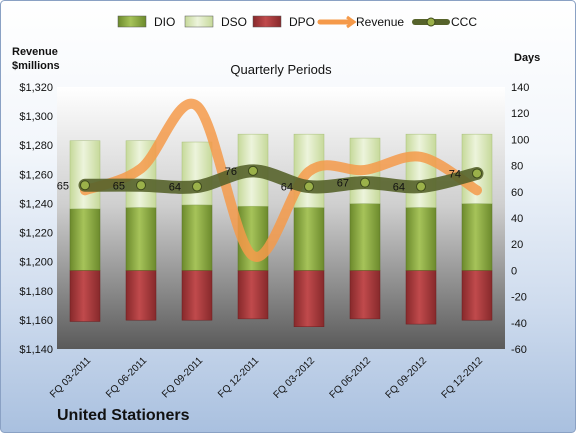 This screenshot has width=576, height=433. Describe the element at coordinates (517, 167) in the screenshot. I see `right-tick-label: 80` at that location.